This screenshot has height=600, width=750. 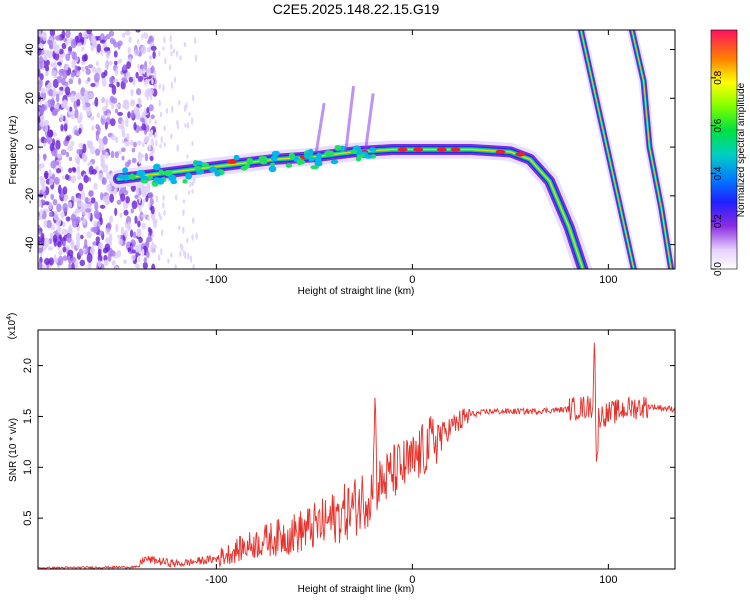 I want to click on trace-peak-blob, so click(x=455, y=149).